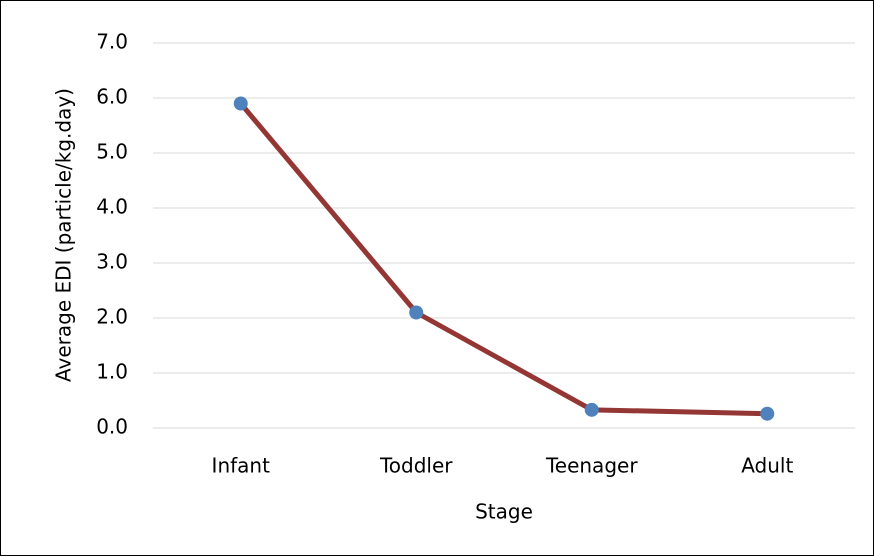 This screenshot has width=874, height=556. What do you see at coordinates (591, 466) in the screenshot?
I see `x-tick-label: Teenager` at bounding box center [591, 466].